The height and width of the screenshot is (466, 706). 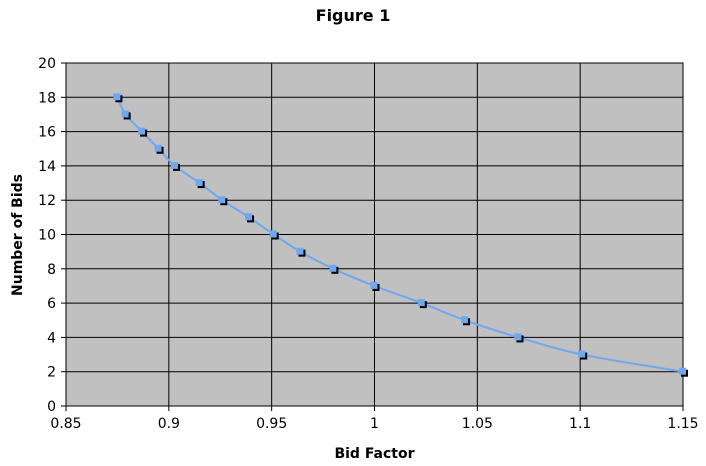 I want to click on x-axis-label: Bid Factor, so click(x=374, y=454).